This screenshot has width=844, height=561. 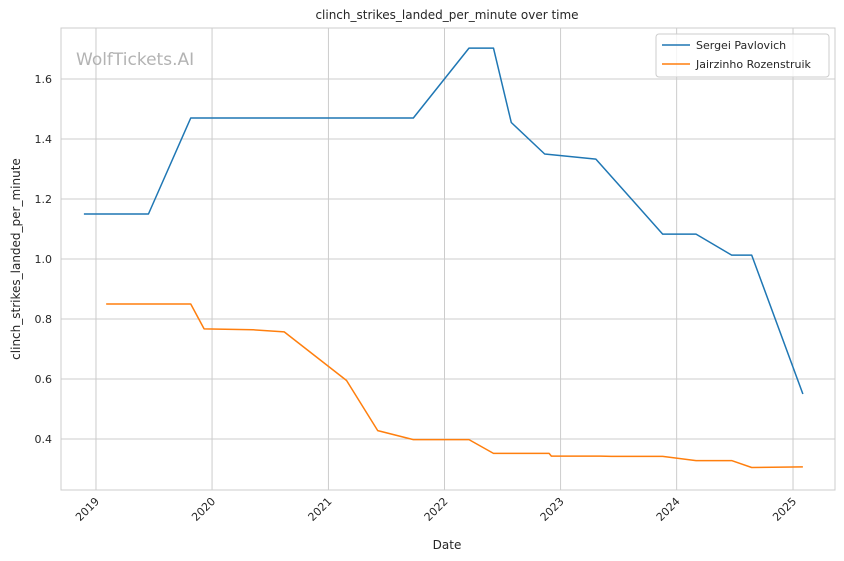 I want to click on y-tick-label: 1.0, so click(x=44, y=259).